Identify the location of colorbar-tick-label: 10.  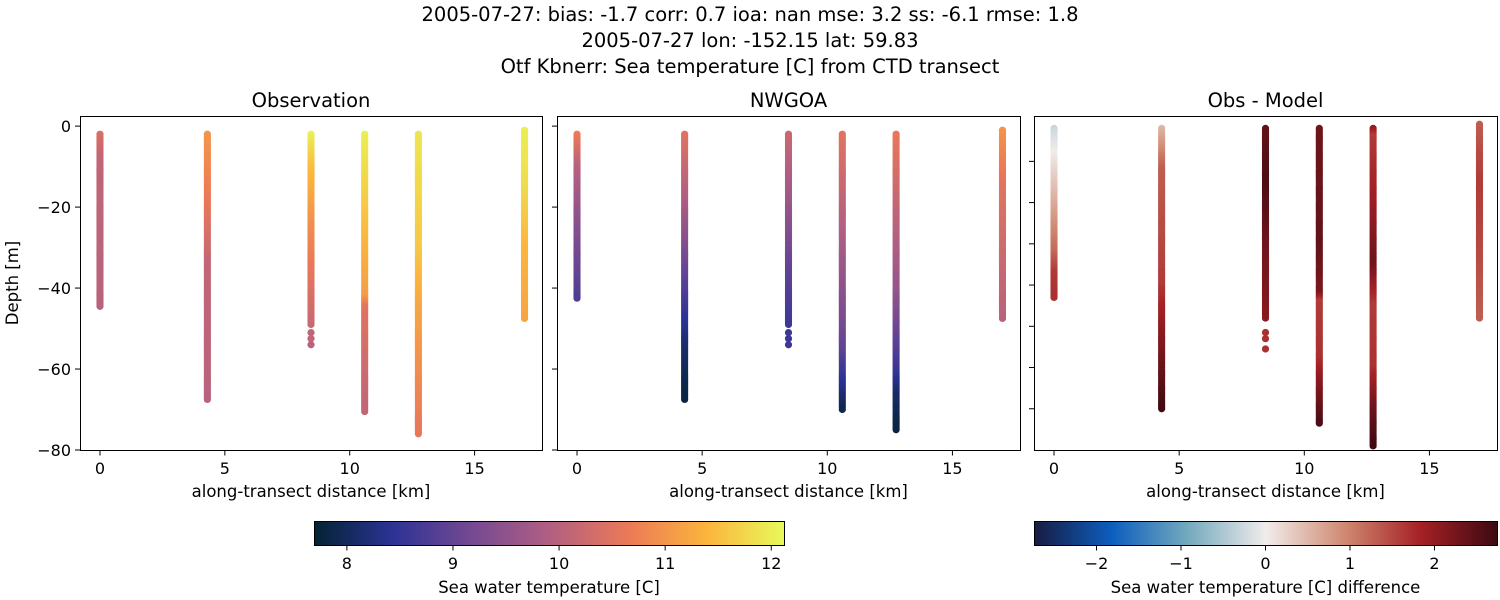
(559, 563).